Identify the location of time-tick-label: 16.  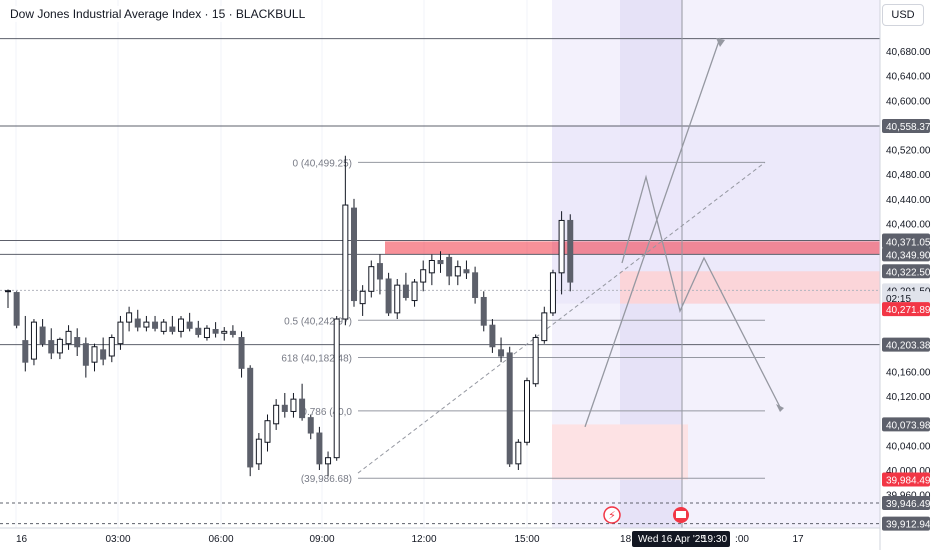
(22, 539).